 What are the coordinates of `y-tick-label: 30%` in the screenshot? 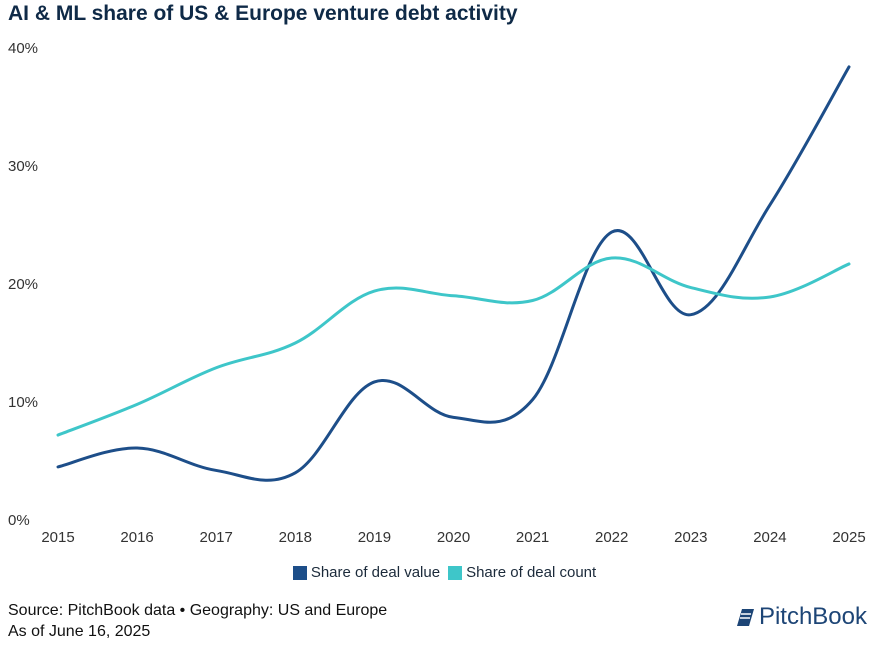 It's located at (23, 166).